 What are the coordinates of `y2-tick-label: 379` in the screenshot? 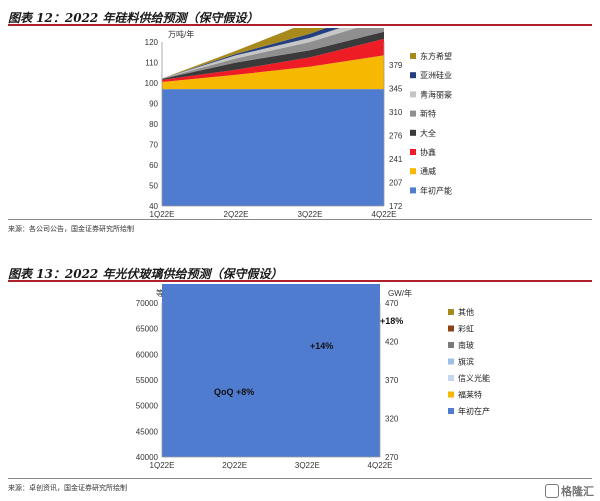 It's located at (396, 65).